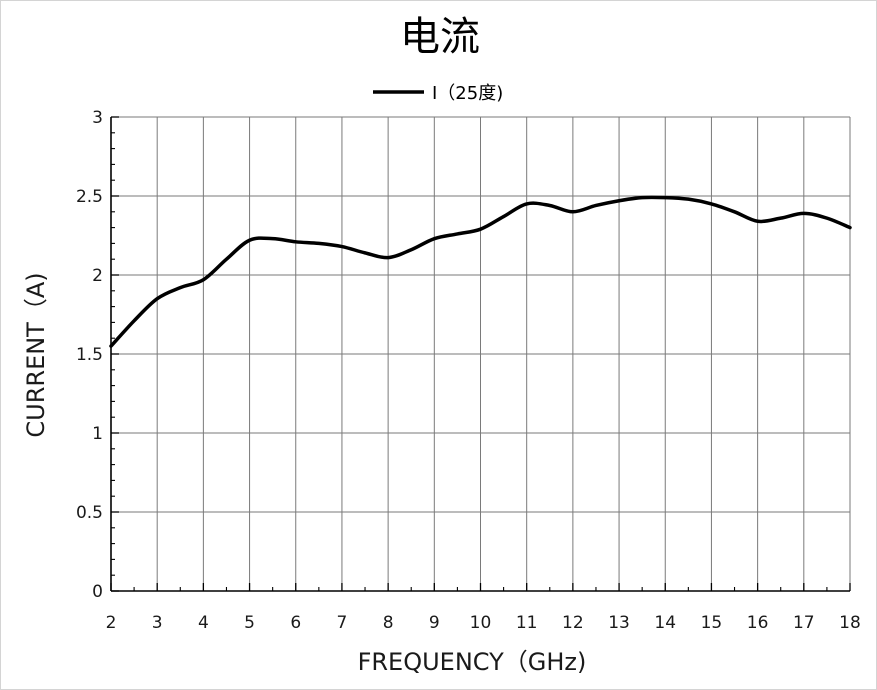 This screenshot has height=690, width=877. I want to click on x-tick-label: 3, so click(157, 623).